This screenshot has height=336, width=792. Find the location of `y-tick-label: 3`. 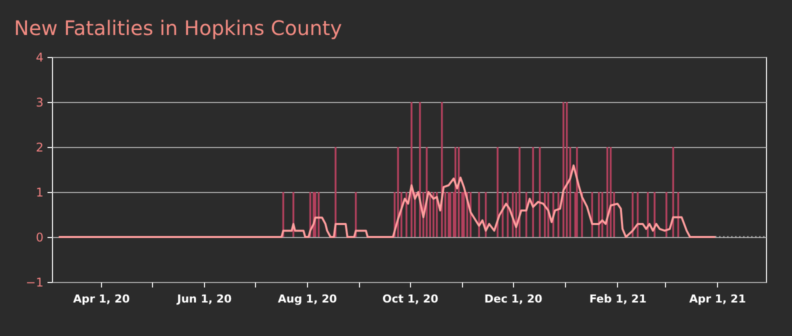

y-tick-label: 3 is located at coordinates (40, 103).